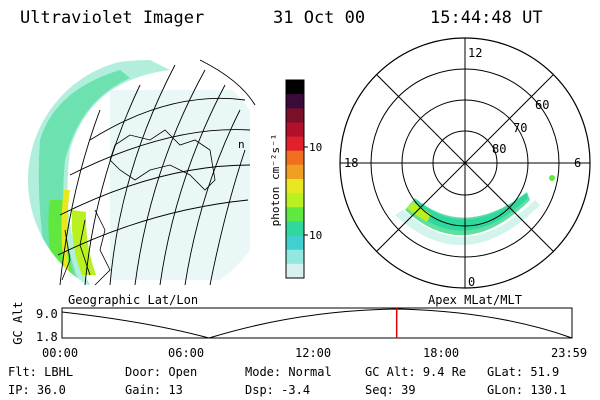 The image size is (600, 400). Describe the element at coordinates (577, 163) in the screenshot. I see `mlt-label-6: 6` at that location.